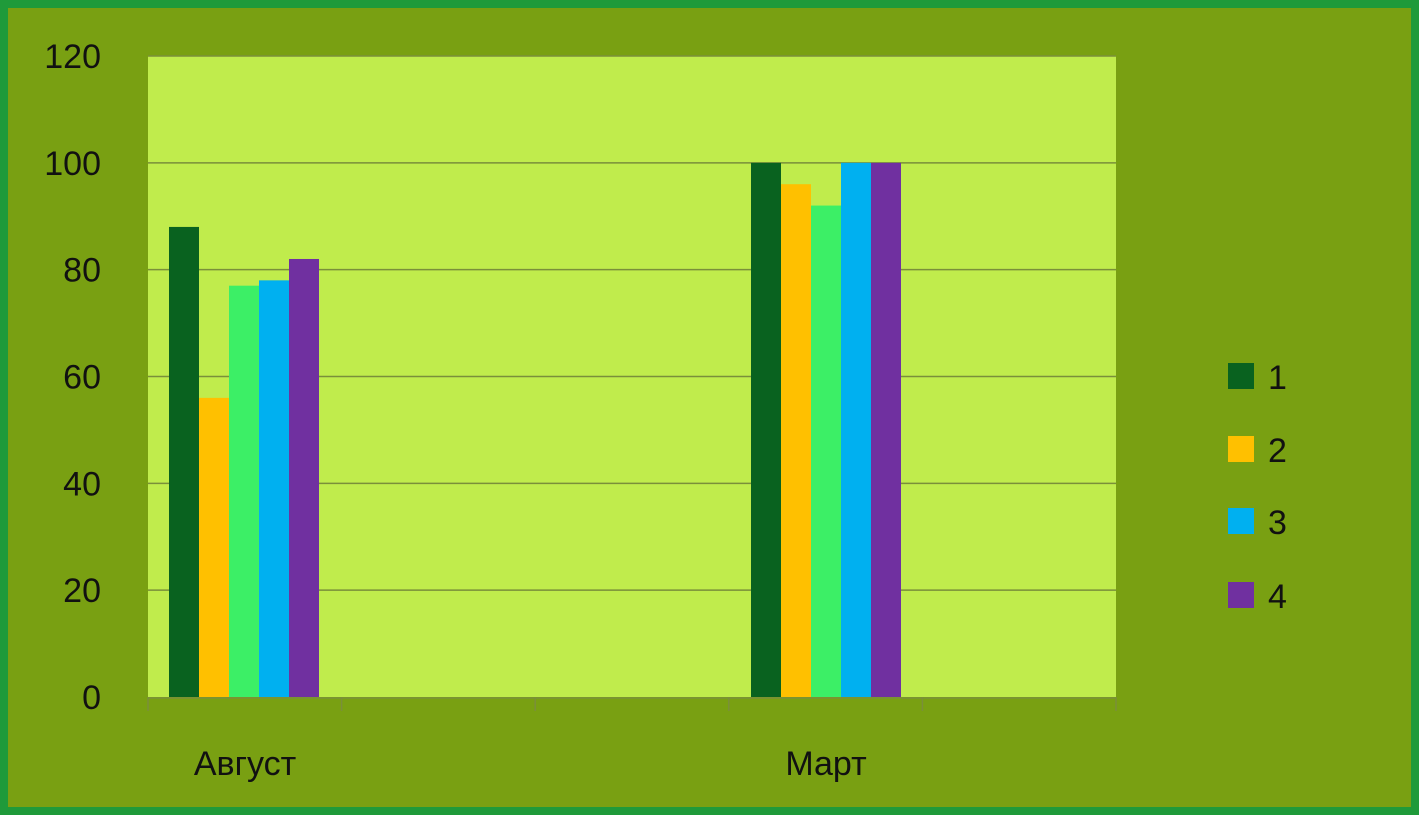 This screenshot has height=815, width=1419. What do you see at coordinates (82, 271) in the screenshot?
I see `y-tick-label: 80` at bounding box center [82, 271].